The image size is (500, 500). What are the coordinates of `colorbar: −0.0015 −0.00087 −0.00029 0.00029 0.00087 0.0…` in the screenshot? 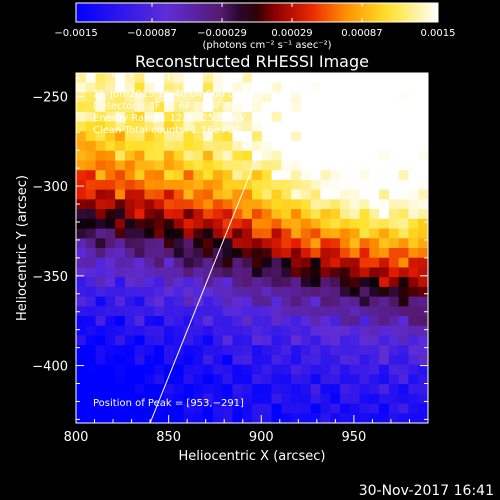 It's located at (255, 20).